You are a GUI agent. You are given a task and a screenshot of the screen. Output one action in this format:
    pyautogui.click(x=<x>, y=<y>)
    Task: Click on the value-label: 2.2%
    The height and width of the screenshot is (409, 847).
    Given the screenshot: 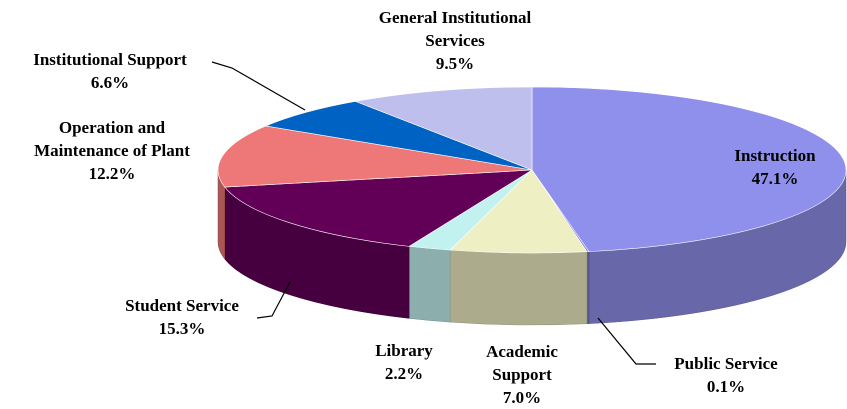 What is the action you would take?
    pyautogui.click(x=404, y=373)
    